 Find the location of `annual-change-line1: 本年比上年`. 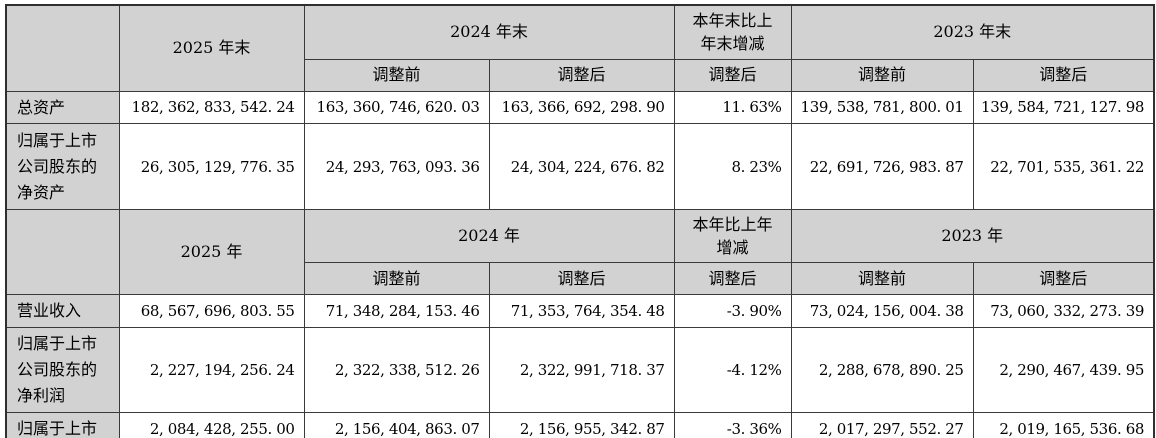

annual-change-line1: 本年比上年 is located at coordinates (732, 225).